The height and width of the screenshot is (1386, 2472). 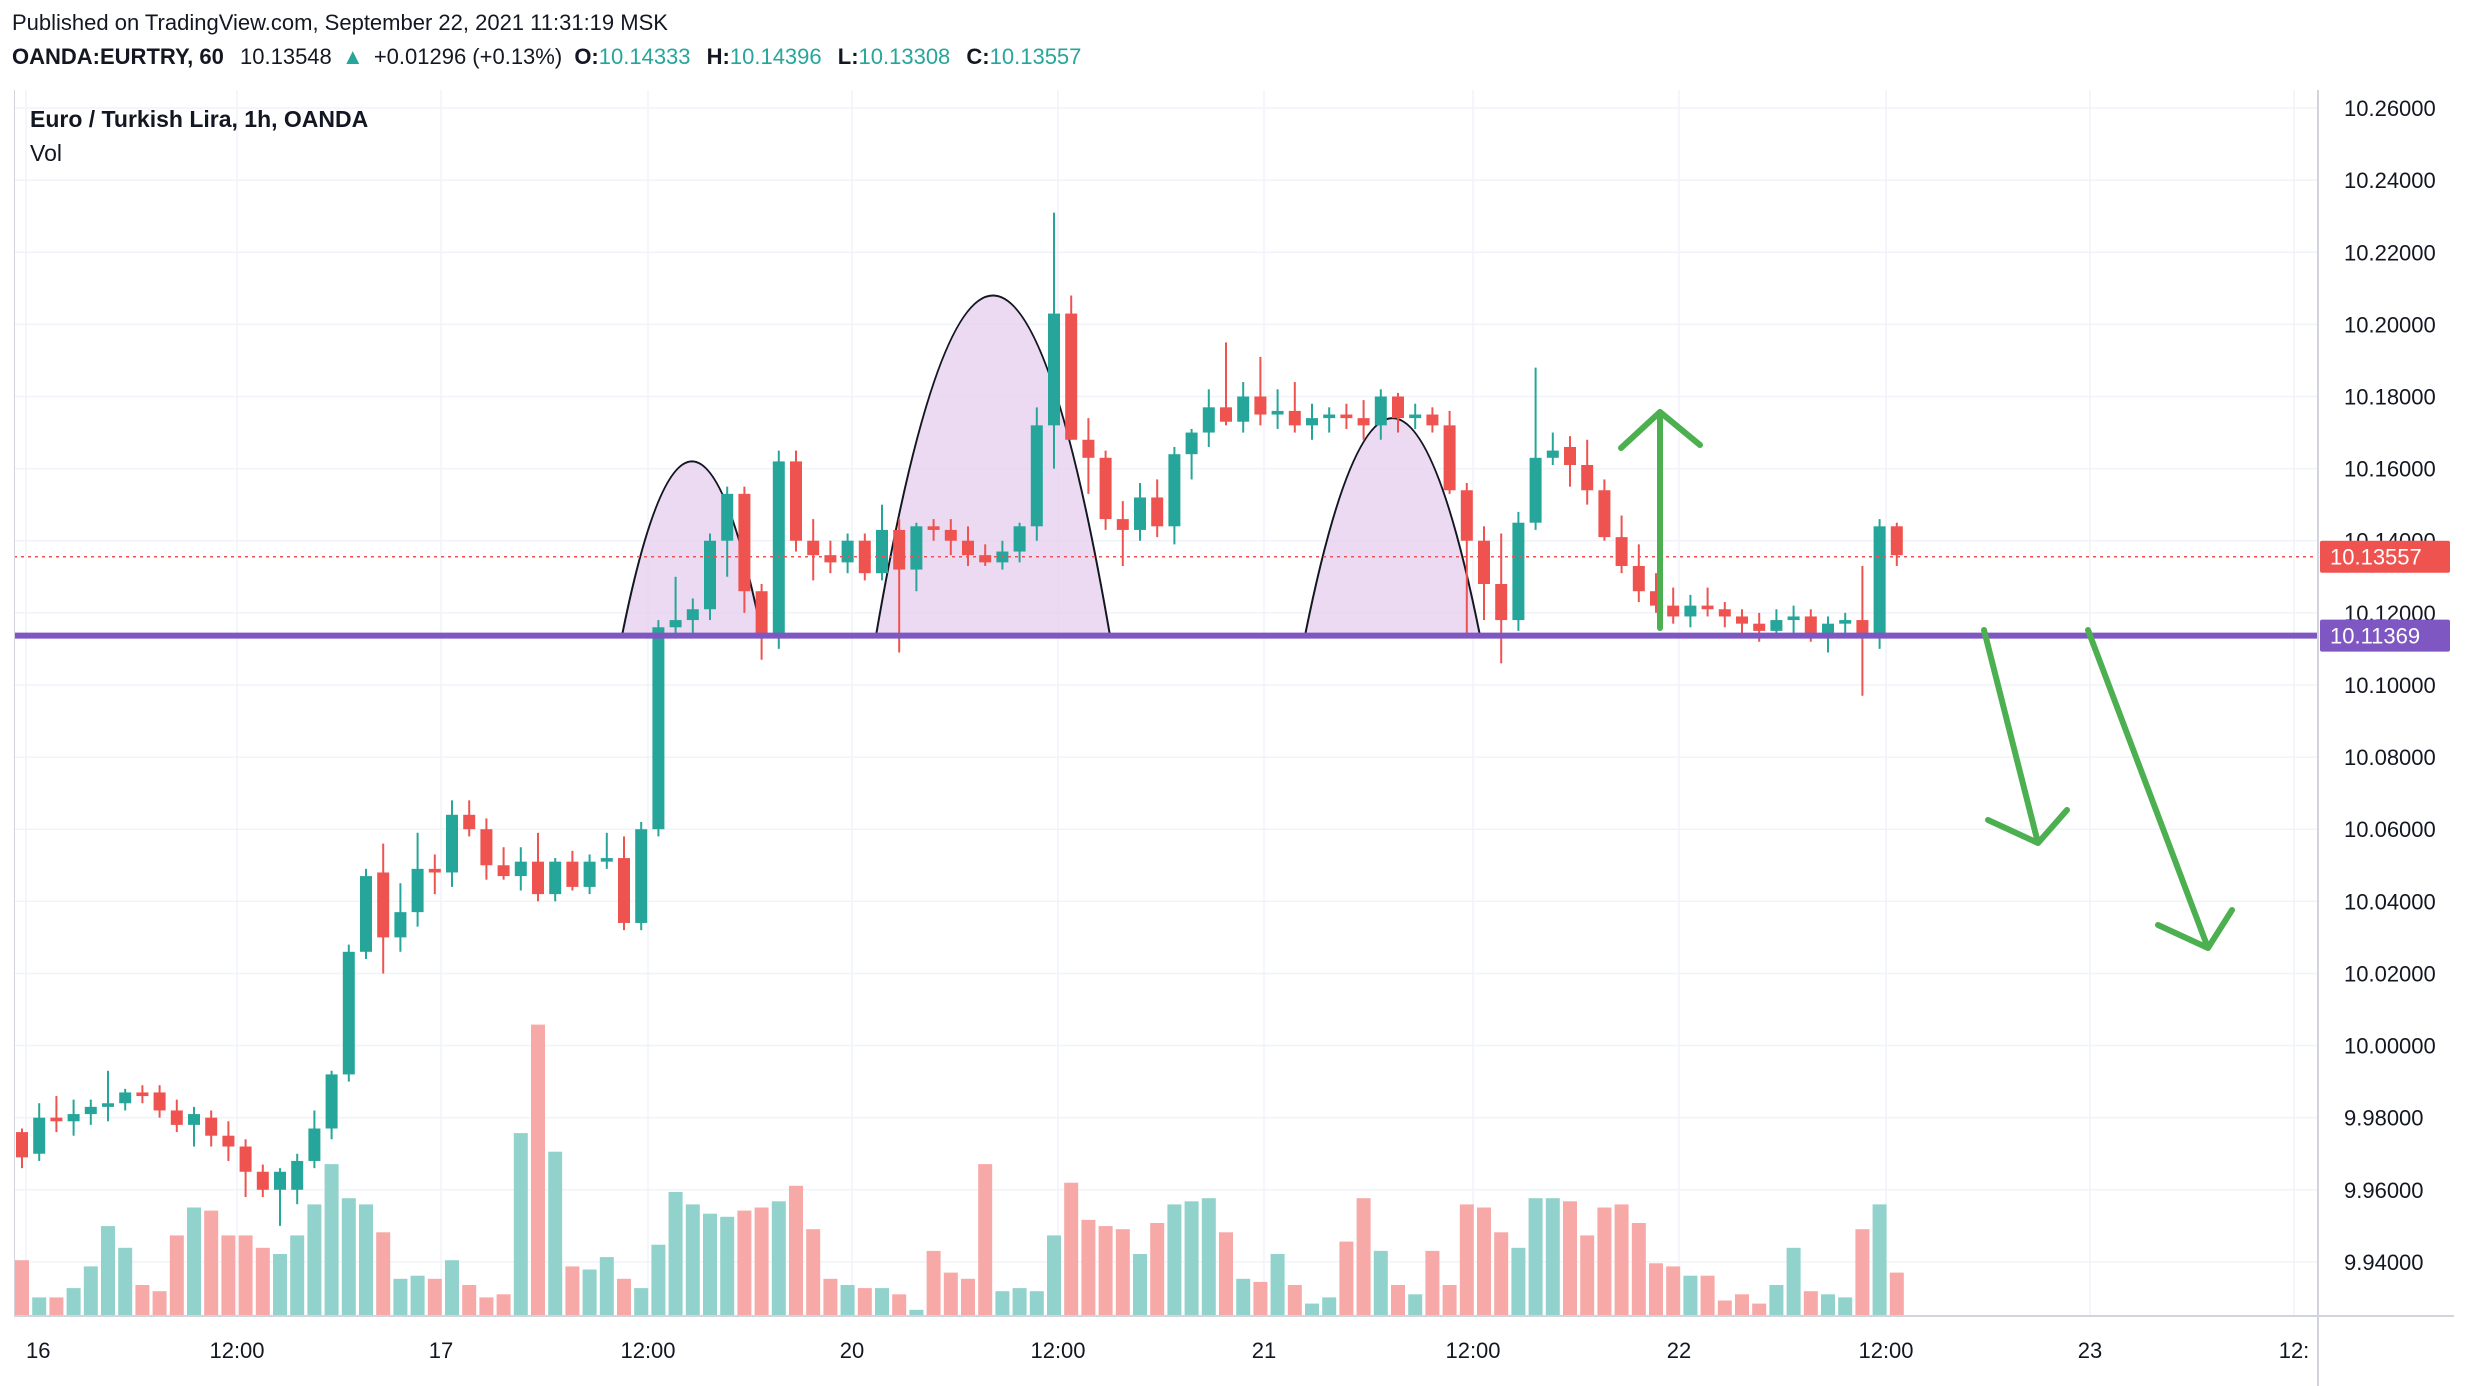 What do you see at coordinates (118, 56) in the screenshot?
I see `symbol-label: OANDA:EURTRY, 60` at bounding box center [118, 56].